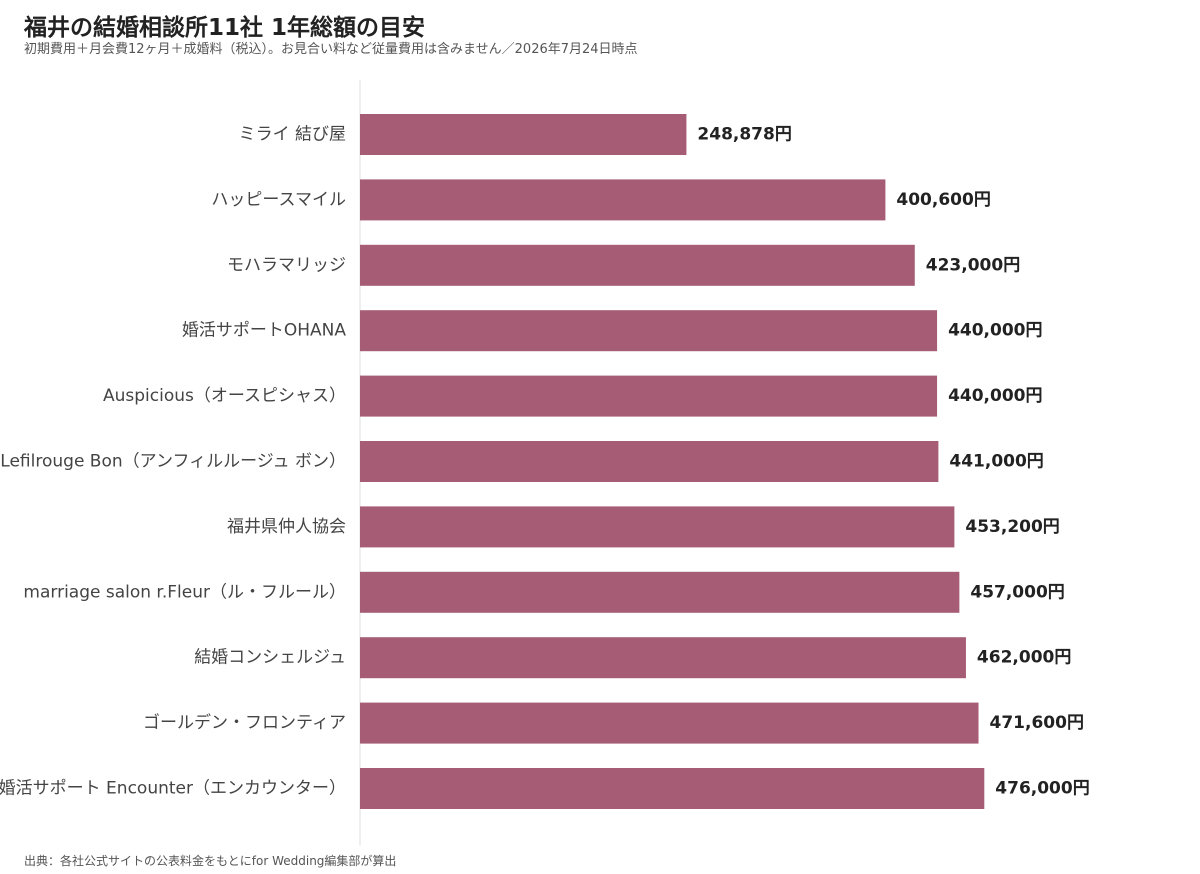 Image resolution: width=1200 pixels, height=874 pixels. What do you see at coordinates (210, 861) in the screenshot?
I see `source-note: 出典：各社公式サイトの公表料金をもとにfor Wedding編集部が算出` at bounding box center [210, 861].